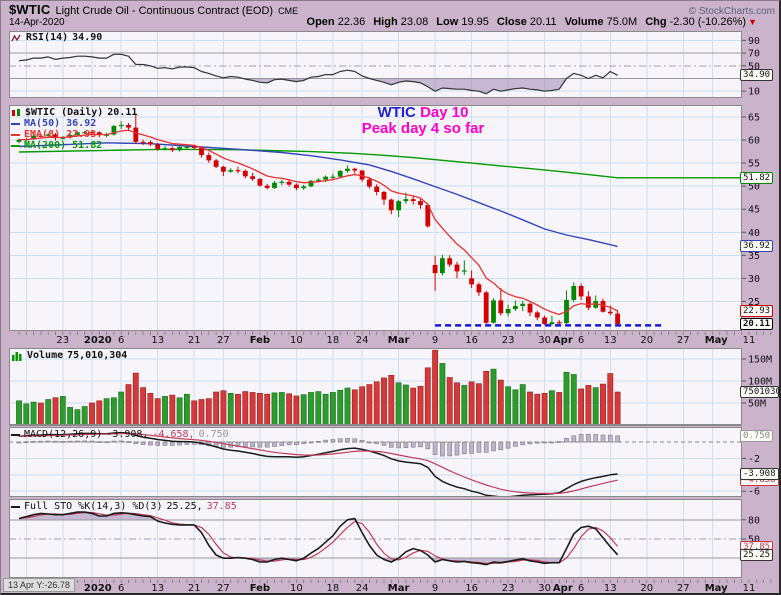 This screenshot has height=595, width=781. I want to click on chart-date: 14-Apr-2020, so click(37, 22).